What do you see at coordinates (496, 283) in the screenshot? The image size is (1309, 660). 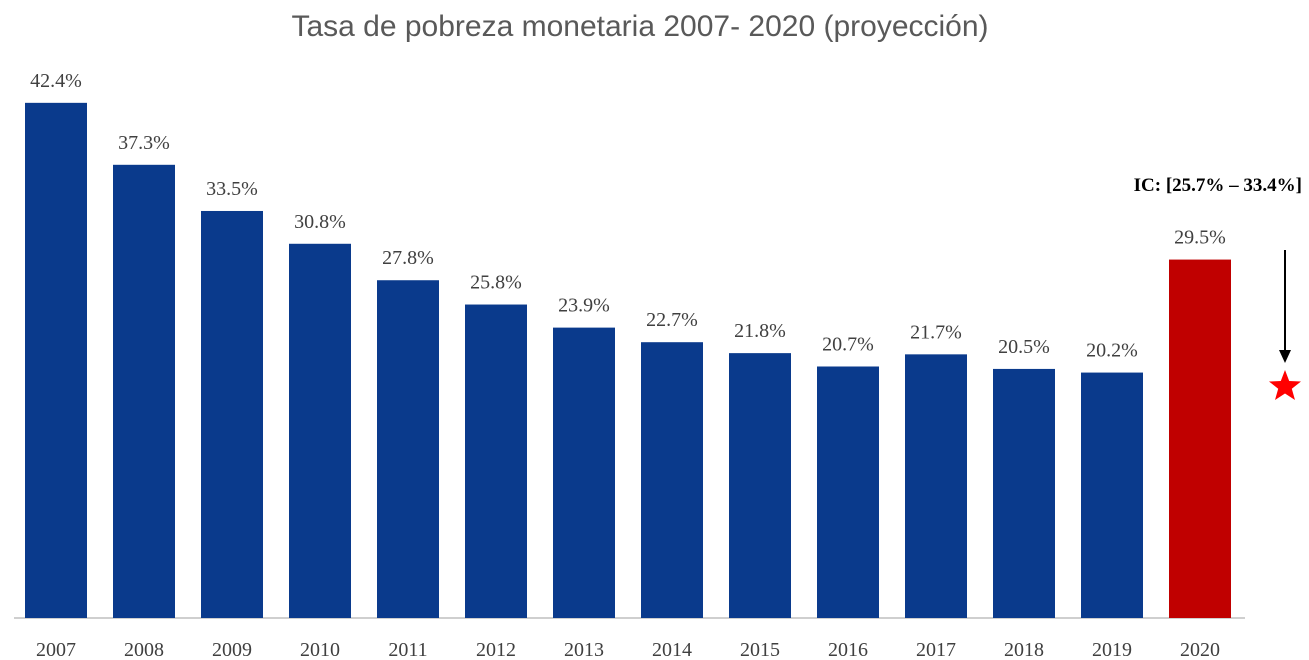 I see `value-label: 25.8%` at bounding box center [496, 283].